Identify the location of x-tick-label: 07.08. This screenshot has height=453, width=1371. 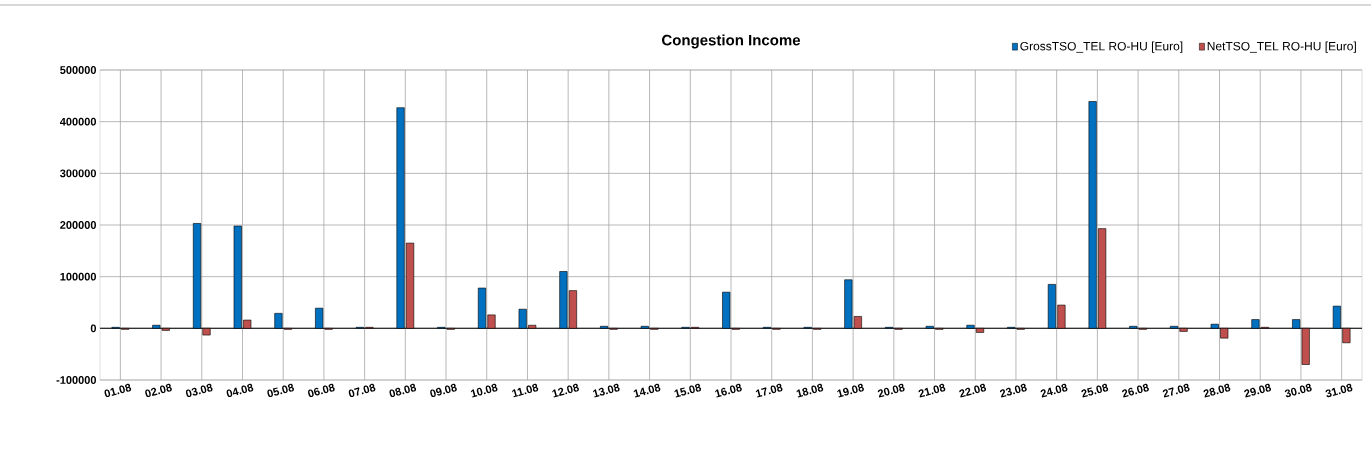
(362, 390).